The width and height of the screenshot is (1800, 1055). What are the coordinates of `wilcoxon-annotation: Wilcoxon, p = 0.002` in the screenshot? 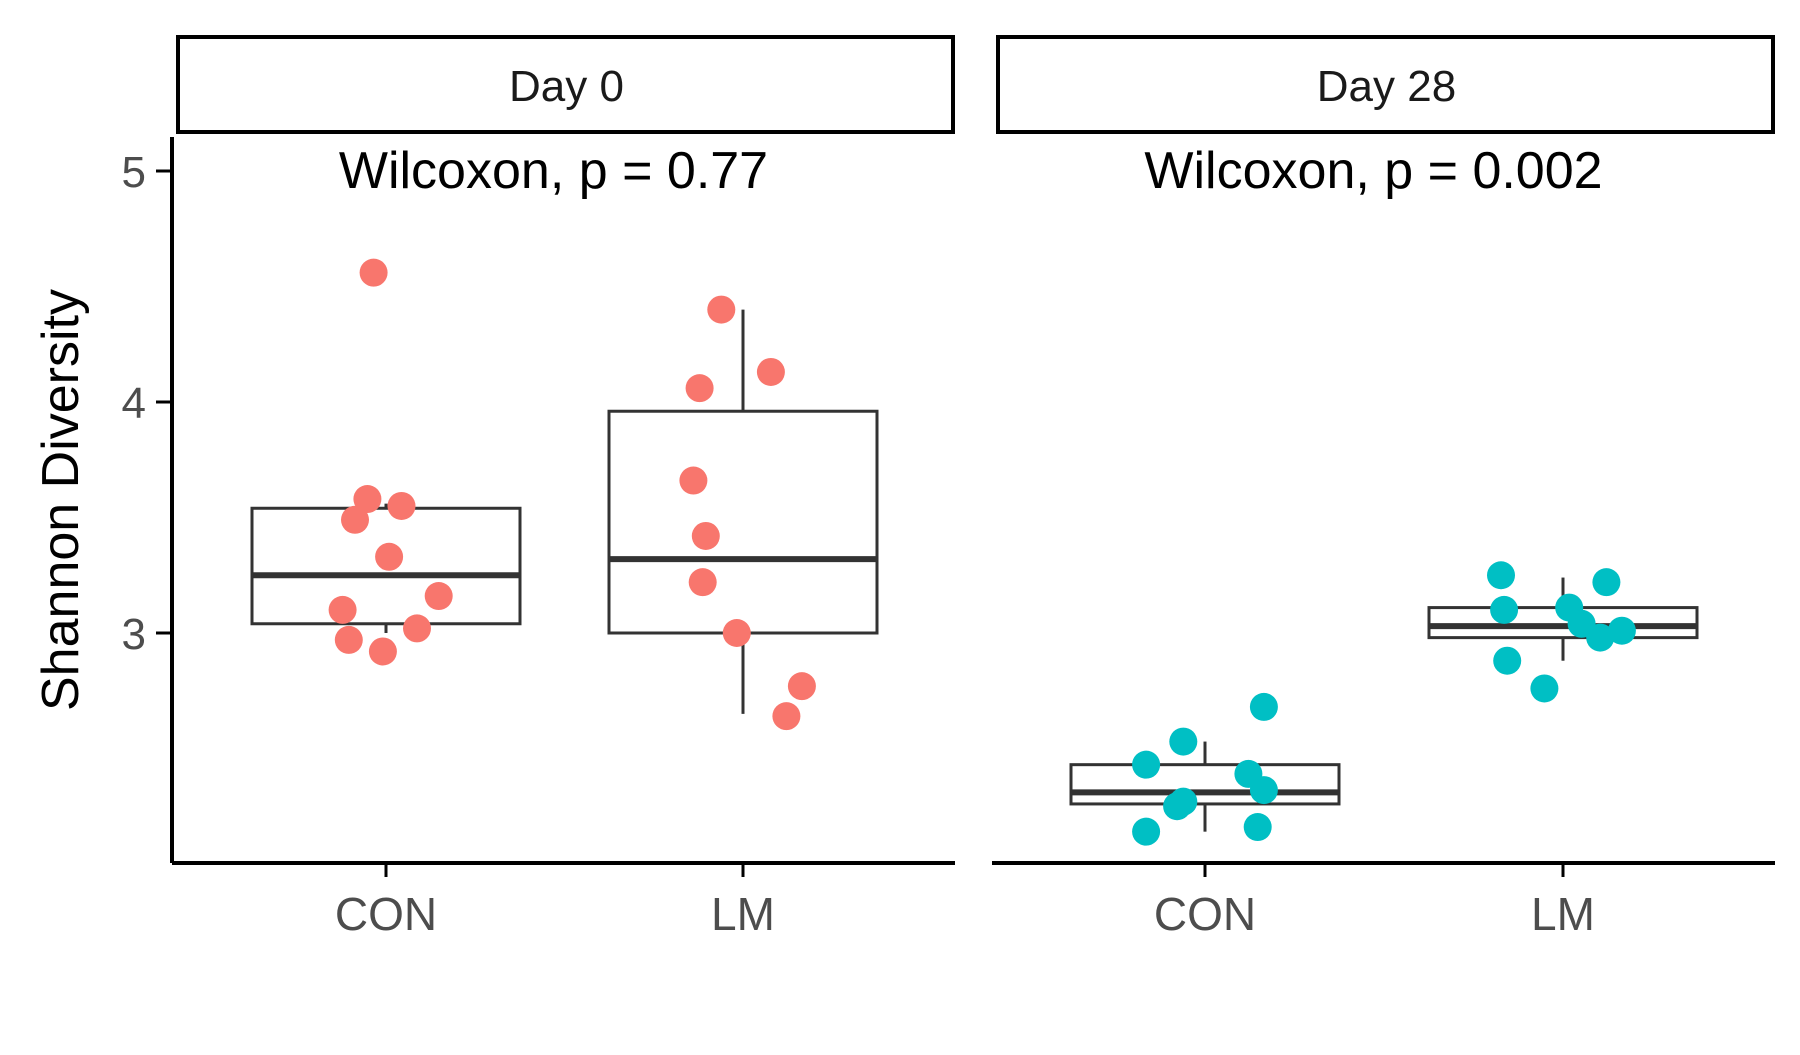 It's located at (1373, 171).